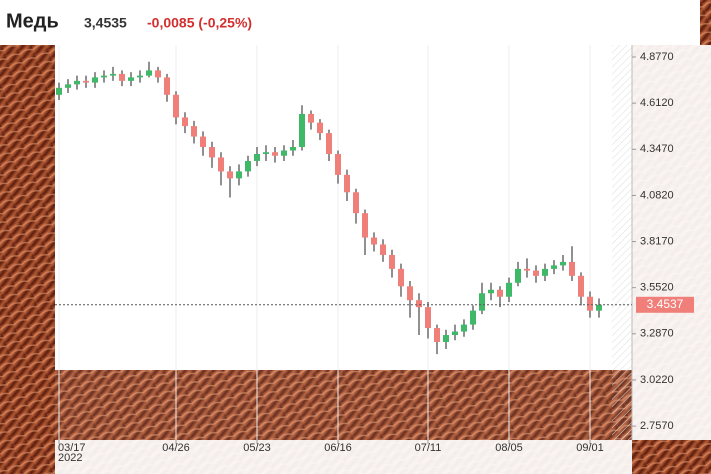  Describe the element at coordinates (72, 448) in the screenshot. I see `x-tick-label: 03/17` at that location.